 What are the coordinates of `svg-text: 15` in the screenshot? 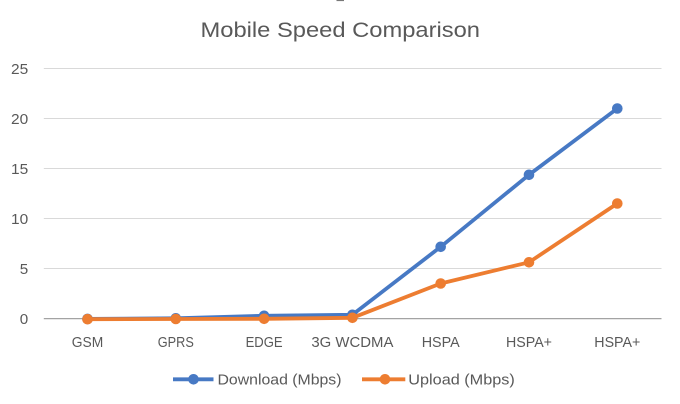 It's located at (19, 169).